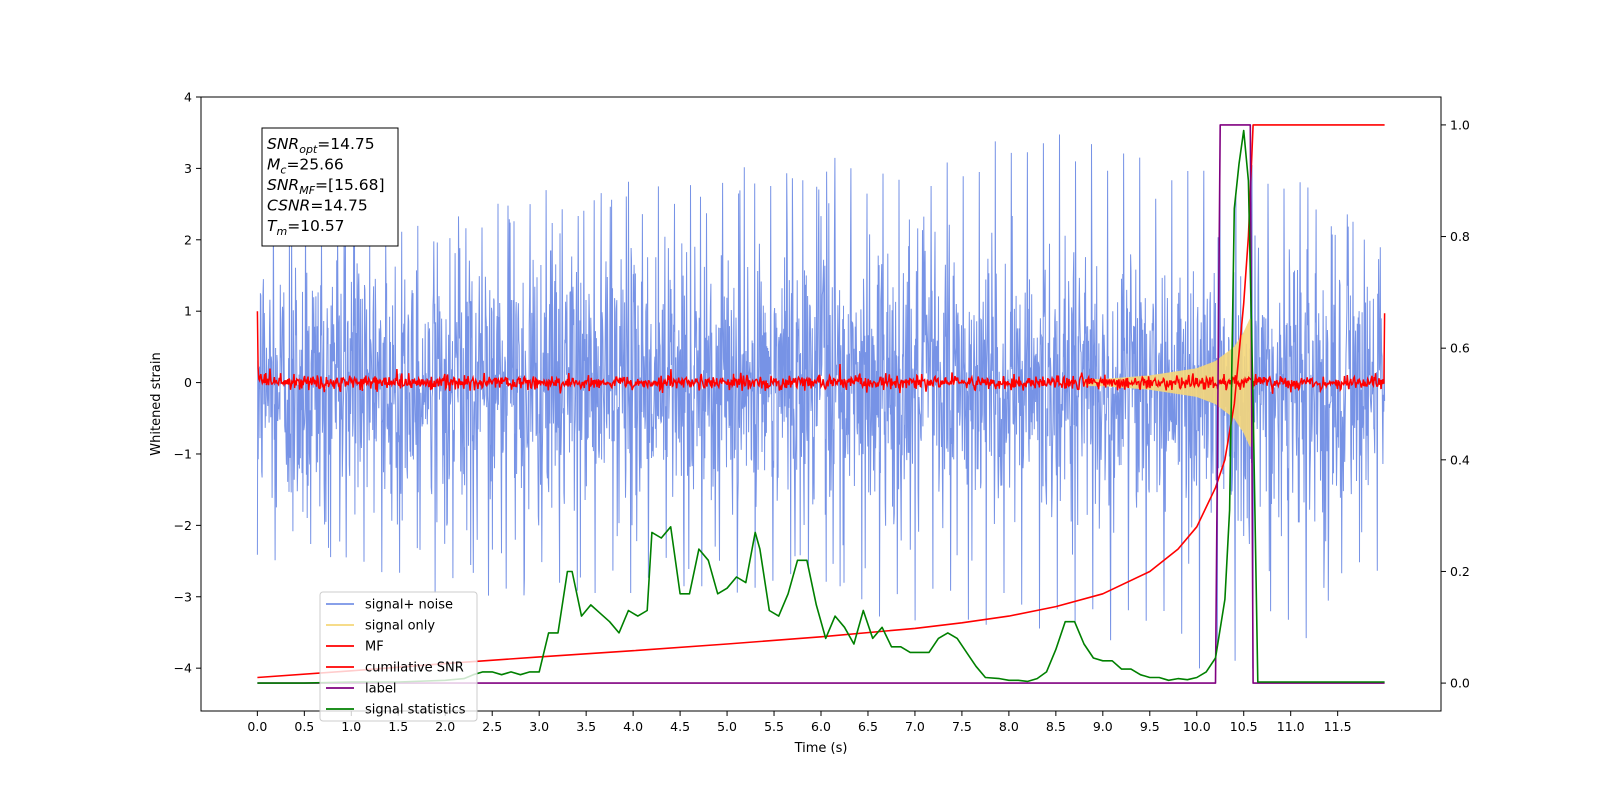  Describe the element at coordinates (821, 352) in the screenshot. I see `series-mf` at that location.